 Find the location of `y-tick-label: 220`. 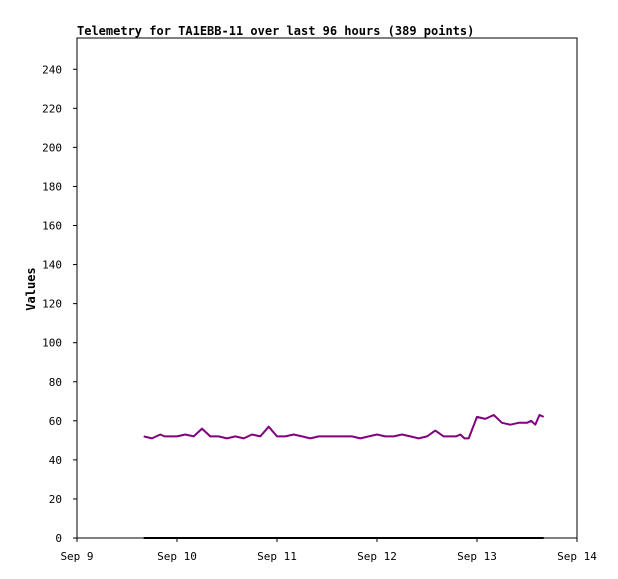

y-tick-label: 220 is located at coordinates (52, 108).